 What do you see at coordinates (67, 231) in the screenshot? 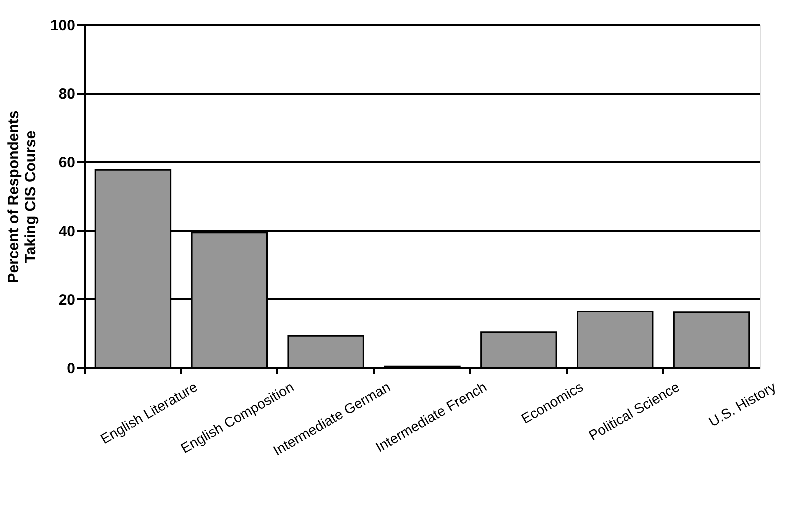
I see `y-tick-label: 40` at bounding box center [67, 231].